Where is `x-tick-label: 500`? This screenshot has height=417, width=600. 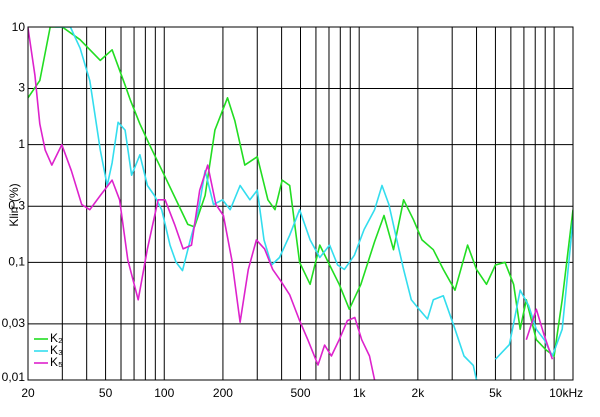 x-tick-label: 500 is located at coordinates (300, 393).